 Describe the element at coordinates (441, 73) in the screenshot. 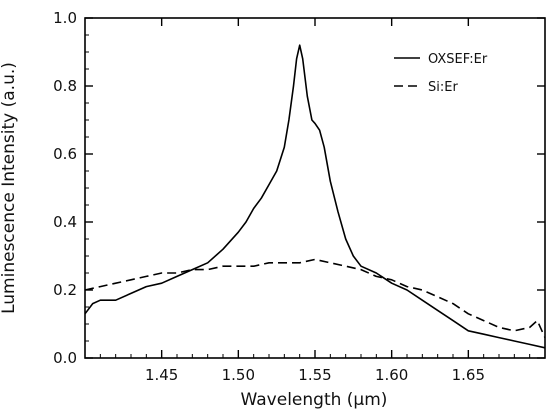

I see `legend: OXSEF:Er Si:Er` at that location.